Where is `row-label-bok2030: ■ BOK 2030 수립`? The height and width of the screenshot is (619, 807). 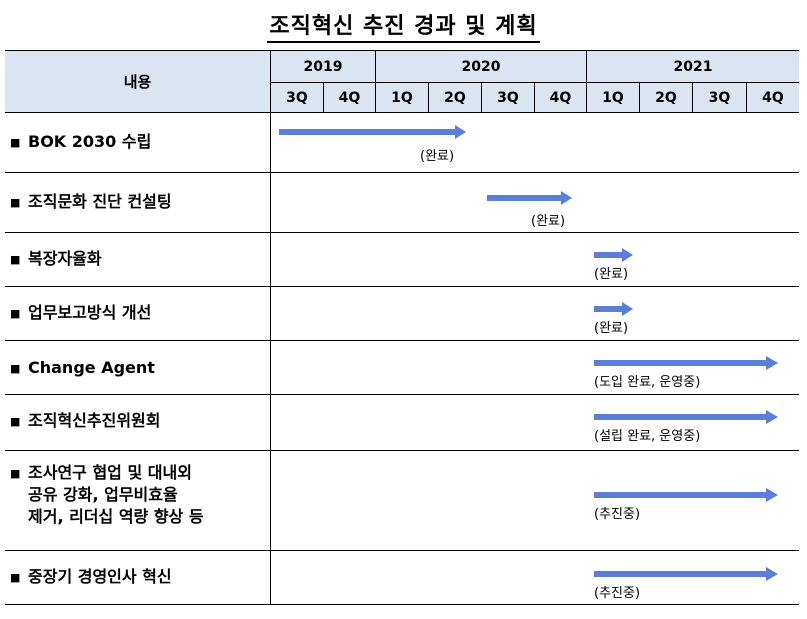 row-label-bok2030: ■ BOK 2030 수립 is located at coordinates (81, 141).